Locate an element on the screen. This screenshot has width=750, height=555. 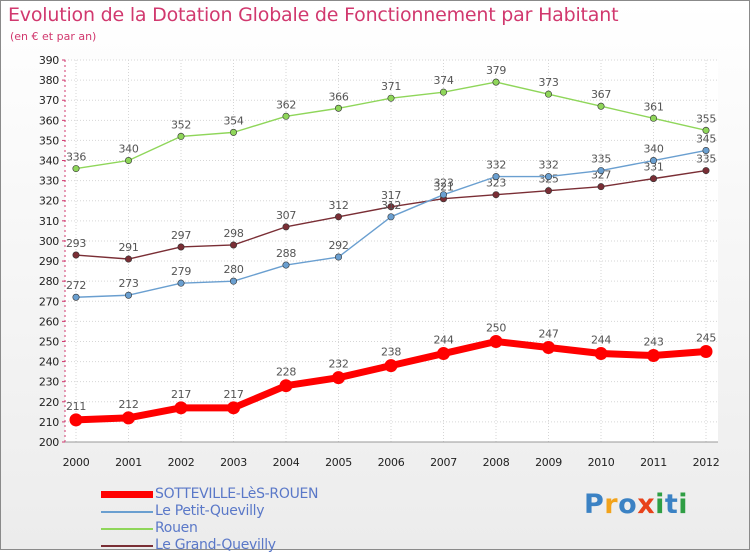
y-tick-label: 290 is located at coordinates (49, 261).